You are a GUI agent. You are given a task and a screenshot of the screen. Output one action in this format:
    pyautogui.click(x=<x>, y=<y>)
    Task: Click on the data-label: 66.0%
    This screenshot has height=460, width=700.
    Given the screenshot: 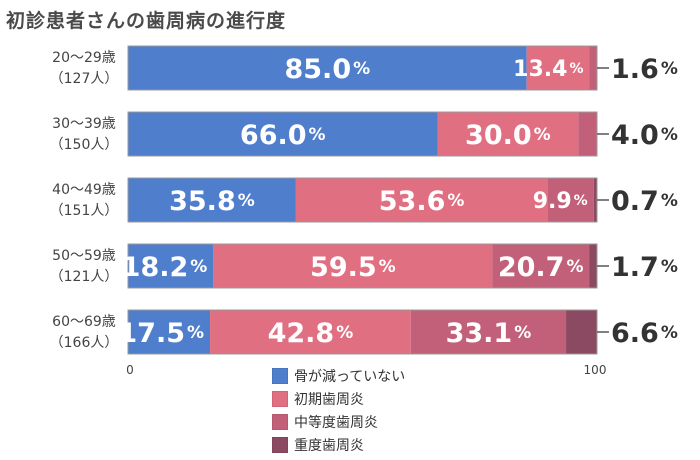 What is the action you would take?
    pyautogui.click(x=283, y=135)
    